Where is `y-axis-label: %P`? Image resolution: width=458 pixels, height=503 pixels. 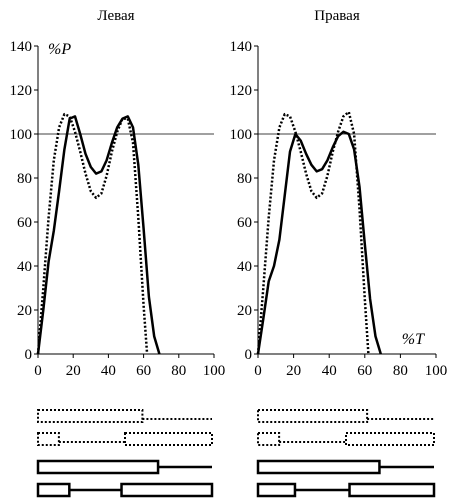
y-axis-label: %P is located at coordinates (59, 49).